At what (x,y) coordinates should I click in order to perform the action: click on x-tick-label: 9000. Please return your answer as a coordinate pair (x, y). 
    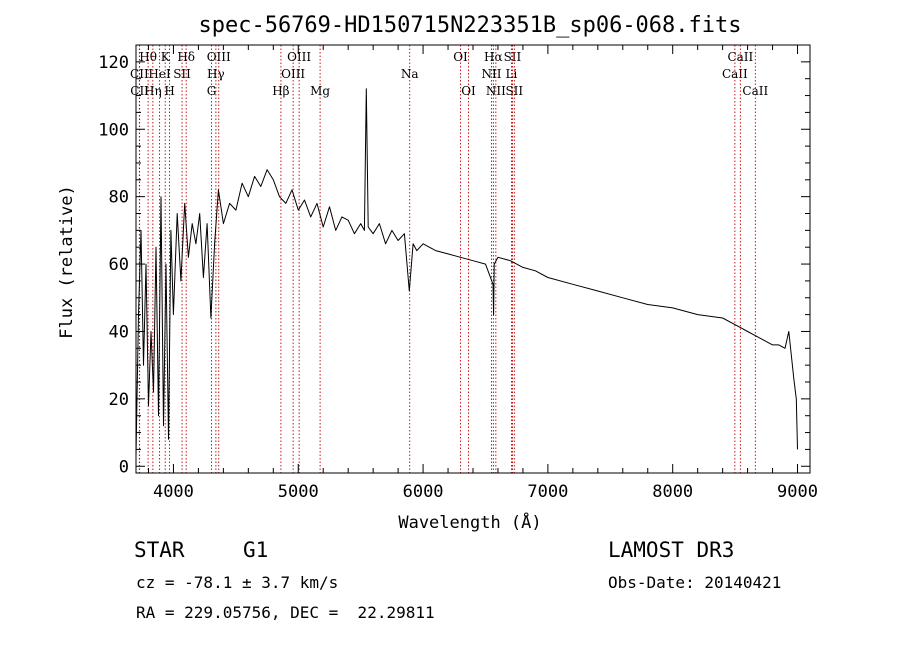
    Looking at the image, I should click on (797, 492).